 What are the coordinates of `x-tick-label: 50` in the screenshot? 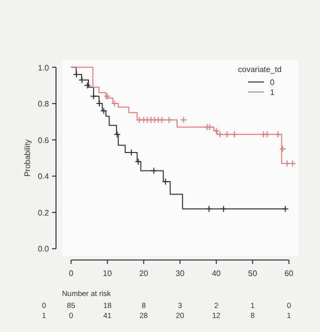 It's located at (253, 273).